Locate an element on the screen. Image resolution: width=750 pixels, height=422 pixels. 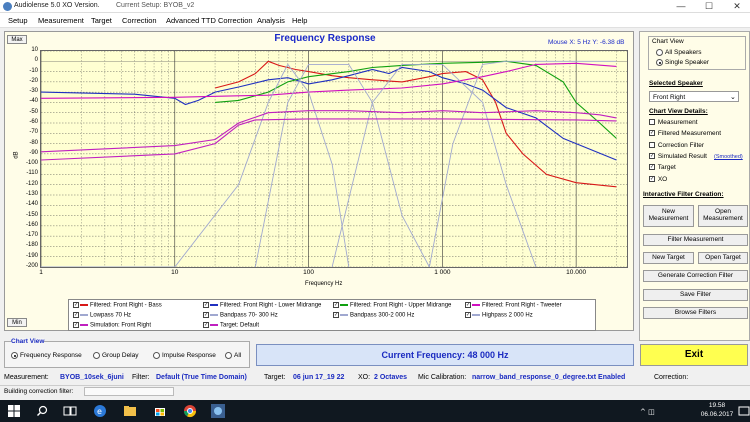
detail-correction-filter: Correction Filter is located at coordinates (676, 145).